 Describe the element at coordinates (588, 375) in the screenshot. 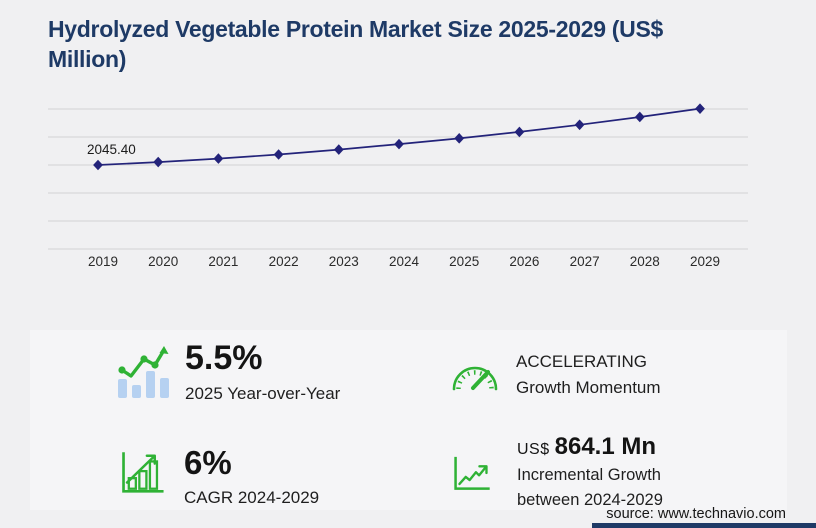

I see `momentum-stat: ACCELERATING Growth Momentum` at that location.